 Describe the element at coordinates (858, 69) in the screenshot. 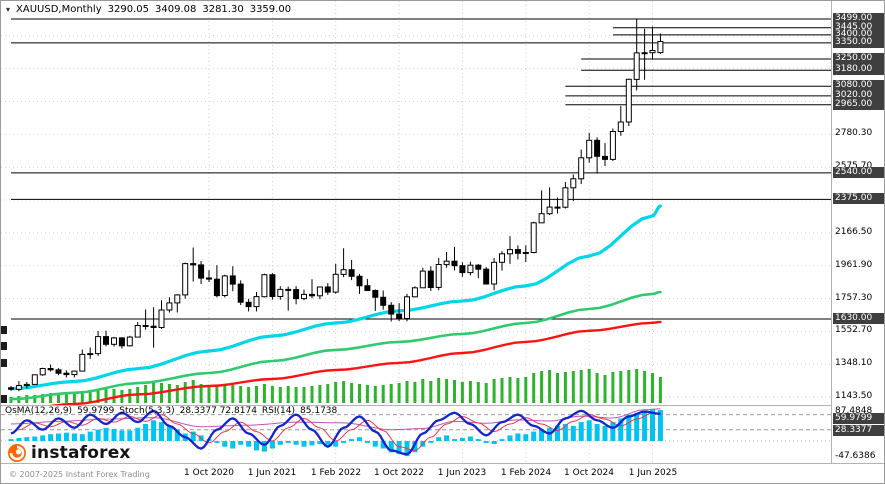

I see `price-level-label: 3180.00` at that location.